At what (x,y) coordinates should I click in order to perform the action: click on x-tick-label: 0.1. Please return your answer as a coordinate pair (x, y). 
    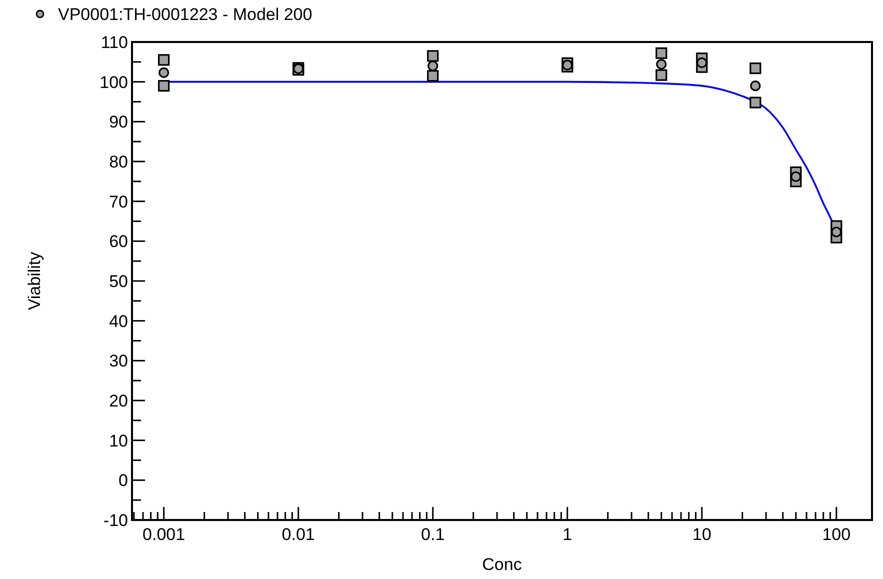
    Looking at the image, I should click on (433, 534).